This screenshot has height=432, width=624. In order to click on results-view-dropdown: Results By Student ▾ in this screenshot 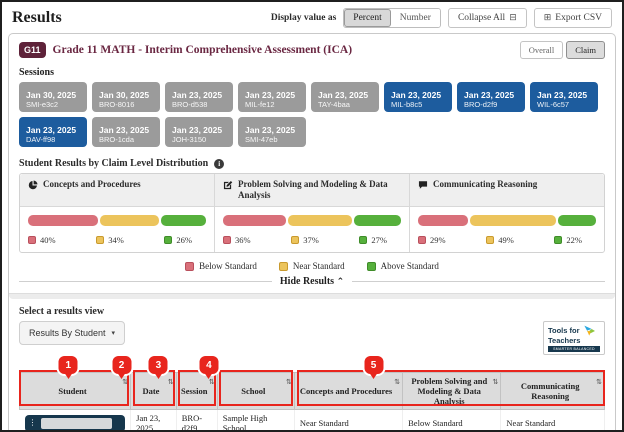, I will do `click(72, 333)`.